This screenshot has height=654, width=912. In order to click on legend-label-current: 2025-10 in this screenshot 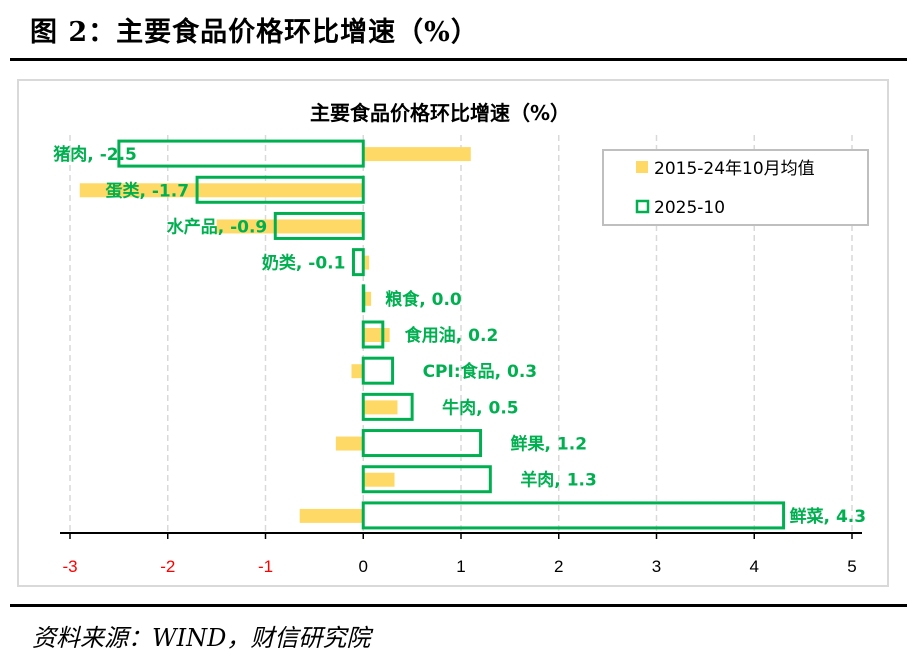, I will do `click(689, 208)`.